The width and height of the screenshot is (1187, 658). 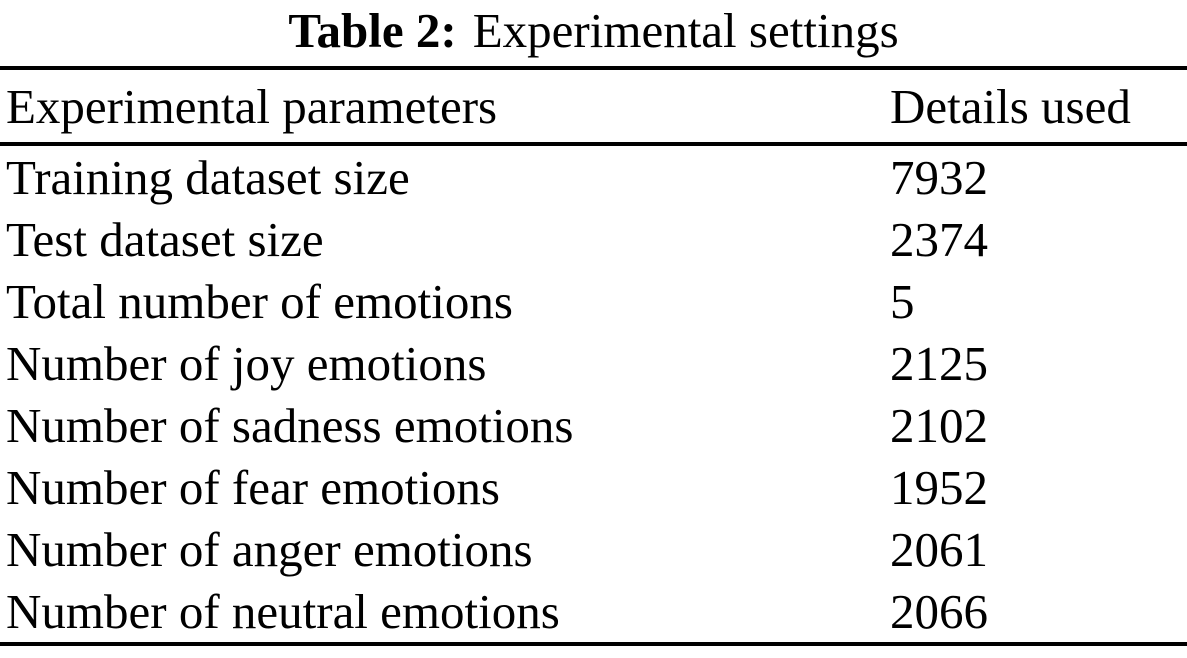 What do you see at coordinates (372, 30) in the screenshot?
I see `table-caption-label: Table 2:` at bounding box center [372, 30].